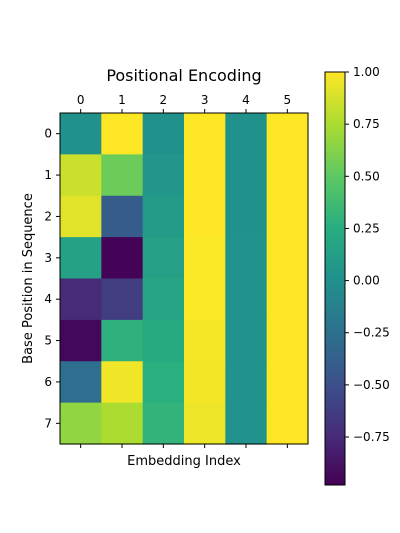  I want to click on x-axis-label: Embedding Index, so click(184, 461).